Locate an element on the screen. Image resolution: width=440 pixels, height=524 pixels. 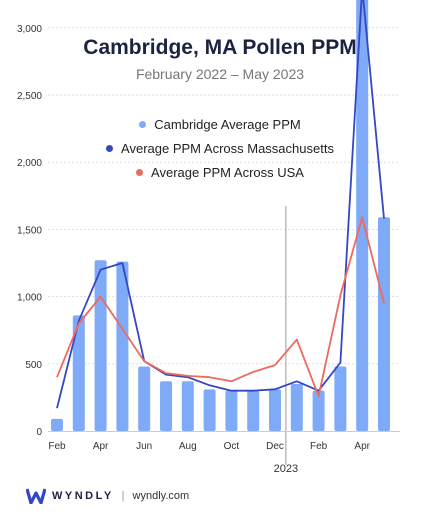
y-tick-label: 0 is located at coordinates (39, 432).